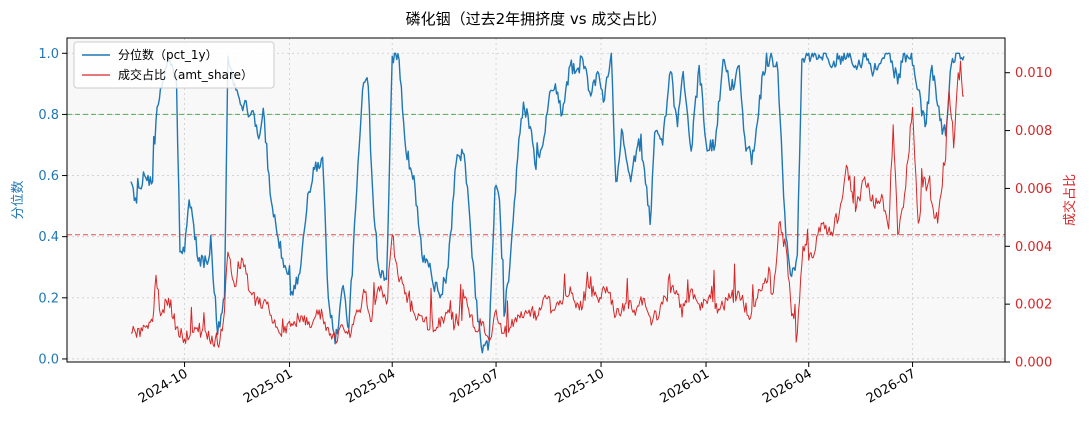 The image size is (1089, 429). What do you see at coordinates (48, 237) in the screenshot?
I see `y-left-tick-label: 0.4` at bounding box center [48, 237].